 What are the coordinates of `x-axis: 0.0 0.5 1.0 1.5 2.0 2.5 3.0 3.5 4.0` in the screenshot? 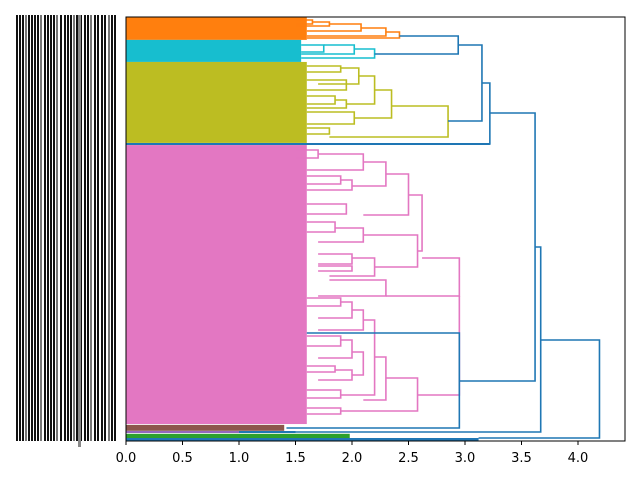 It's located at (352, 453).